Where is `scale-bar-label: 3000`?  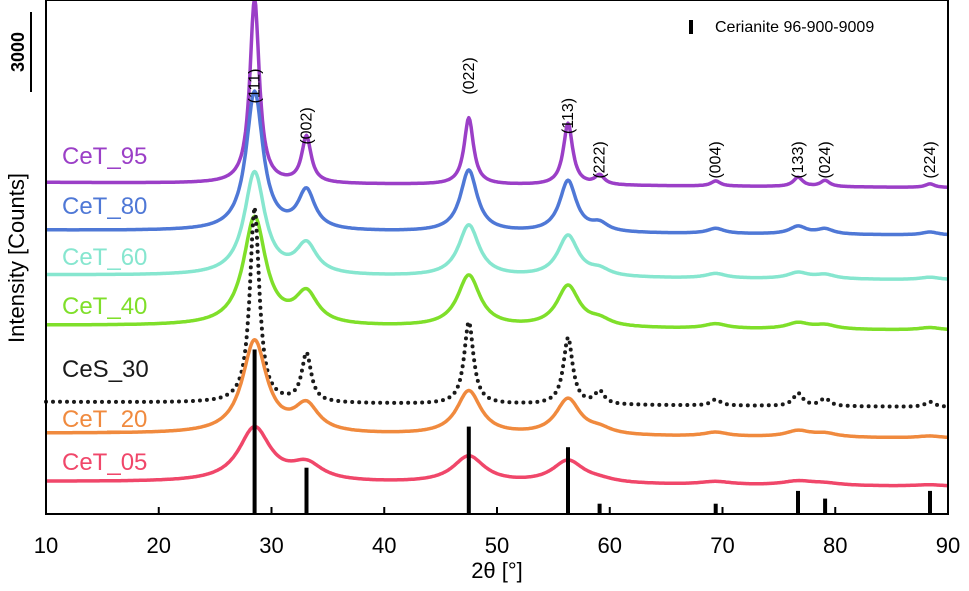
scale-bar-label: 3000 is located at coordinates (18, 52).